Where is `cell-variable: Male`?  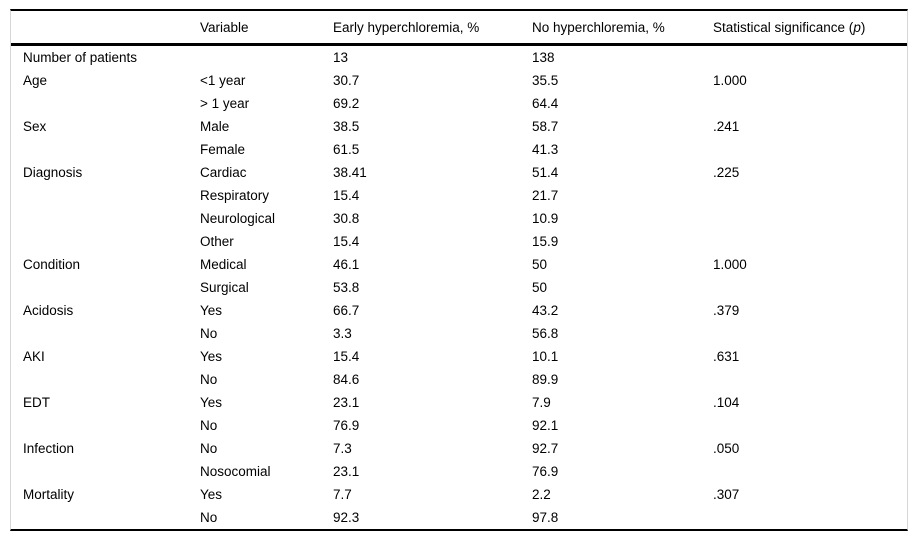 cell-variable: Male is located at coordinates (215, 126).